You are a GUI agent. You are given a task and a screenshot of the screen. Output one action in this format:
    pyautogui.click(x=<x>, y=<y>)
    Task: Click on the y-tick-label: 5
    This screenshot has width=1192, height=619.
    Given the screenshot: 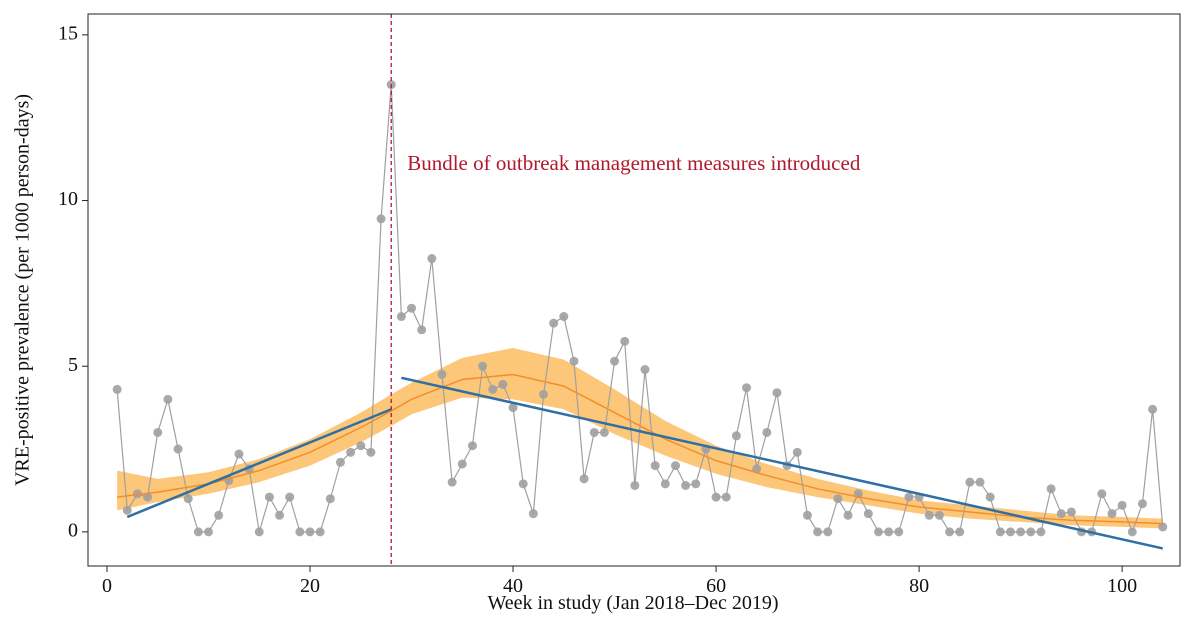 What is the action you would take?
    pyautogui.click(x=73, y=365)
    